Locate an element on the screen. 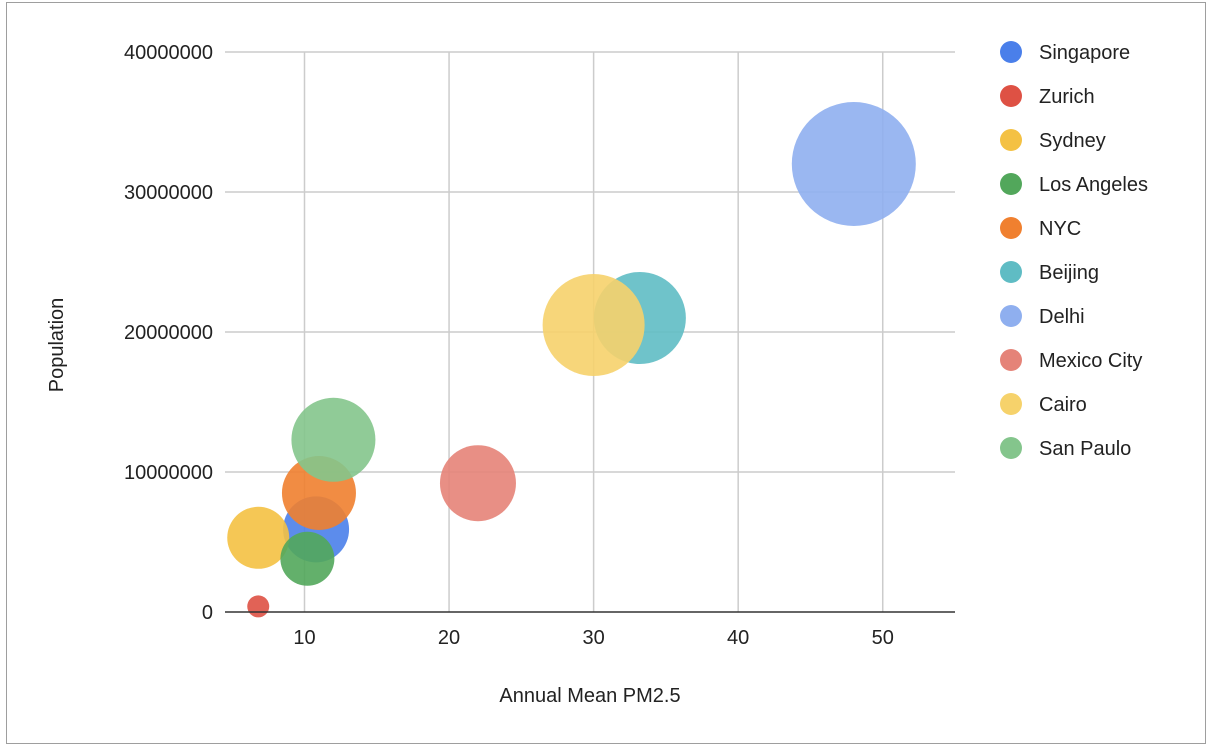  legend-item-singapore: Singapore is located at coordinates (1065, 52).